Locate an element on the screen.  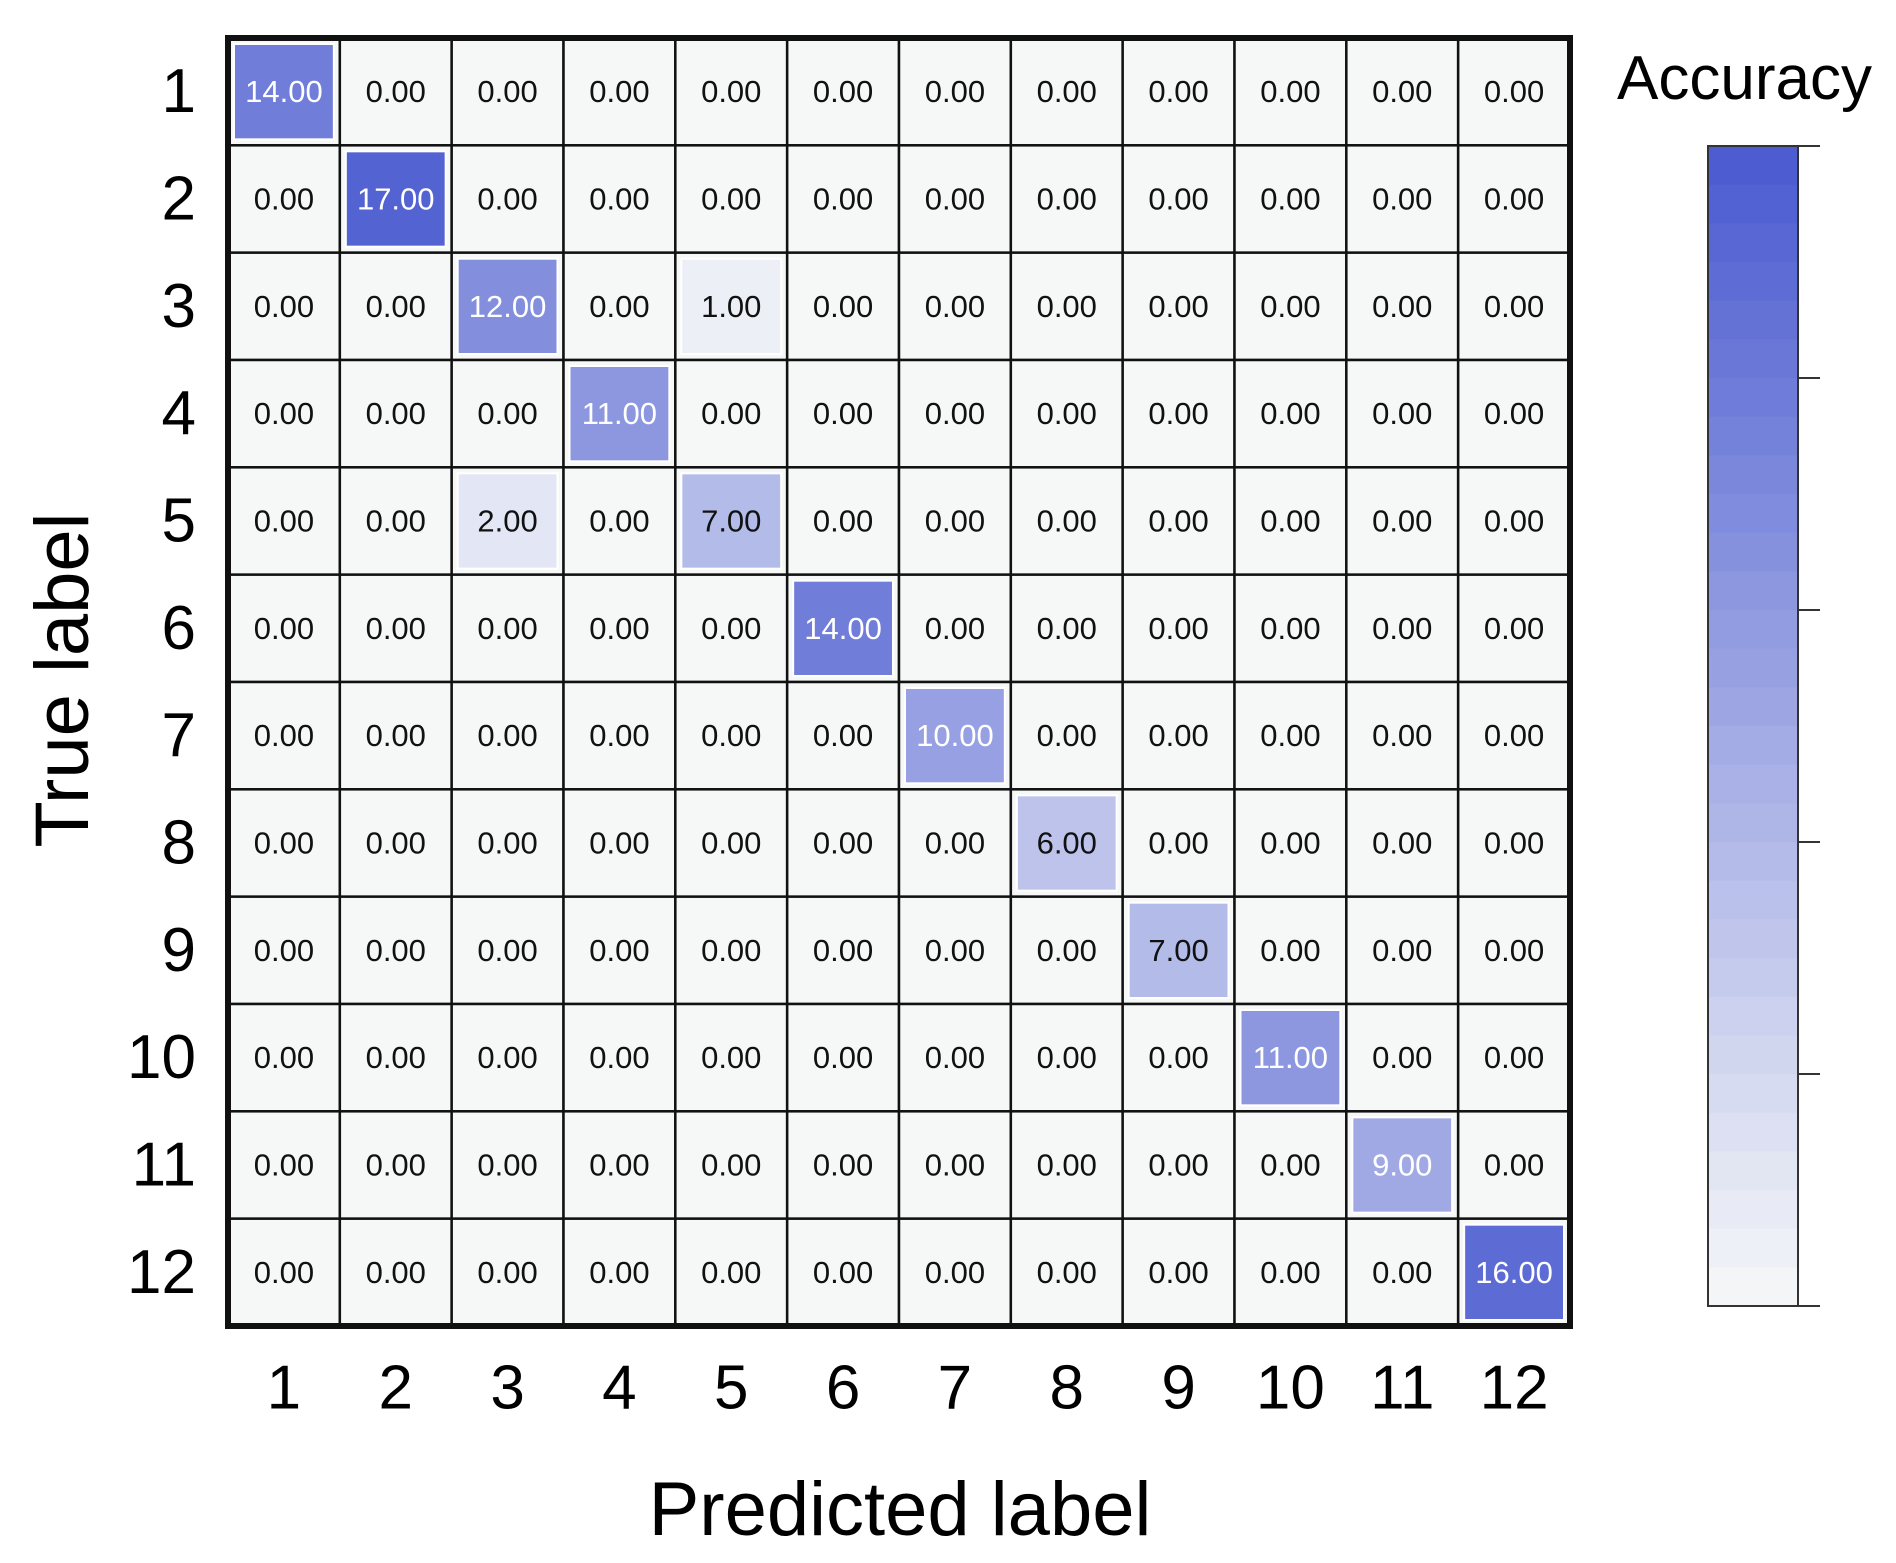
cell-value-label: 14.00 is located at coordinates (843, 628).